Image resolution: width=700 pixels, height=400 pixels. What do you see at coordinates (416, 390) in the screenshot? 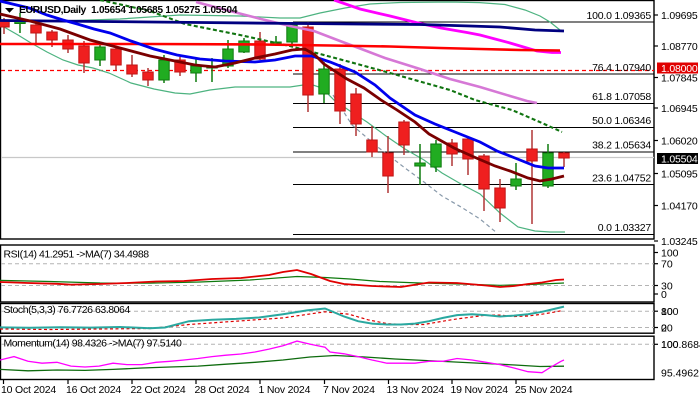
I see `svg-text: 13 Nov 2024` at bounding box center [416, 390].